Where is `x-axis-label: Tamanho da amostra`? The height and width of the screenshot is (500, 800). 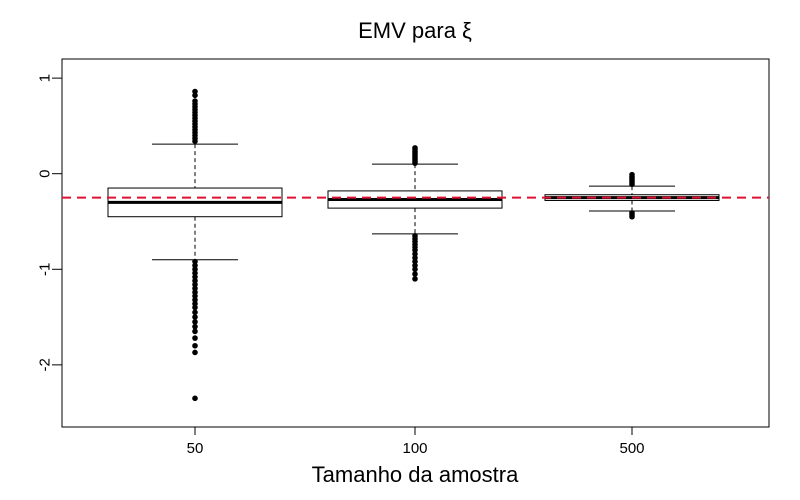
x-axis-label: Tamanho da amostra is located at coordinates (415, 474).